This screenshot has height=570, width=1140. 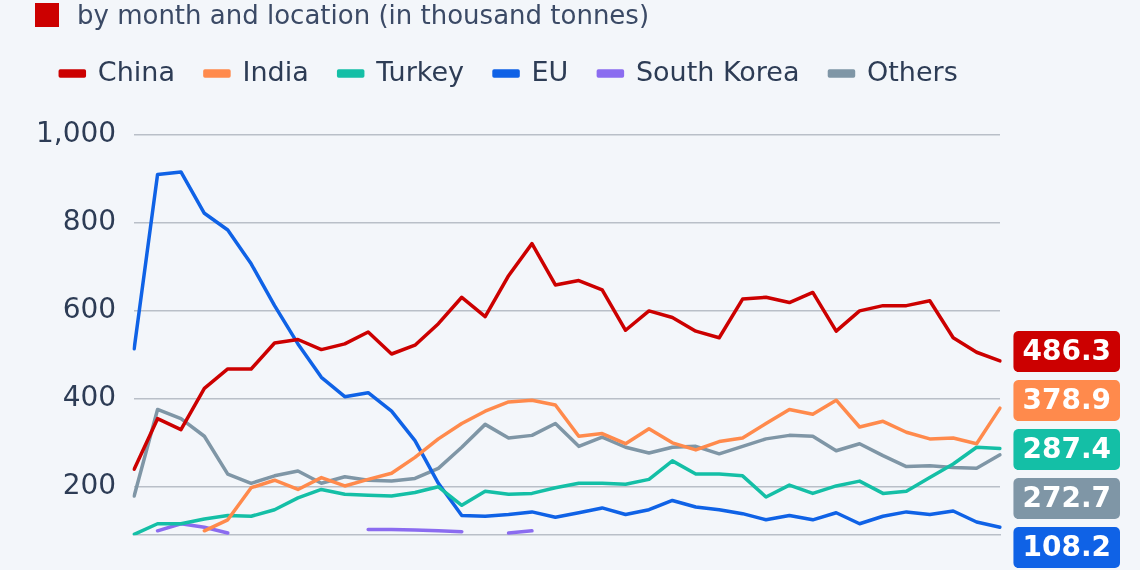 What do you see at coordinates (912, 71) in the screenshot?
I see `legend-label: Others` at bounding box center [912, 71].